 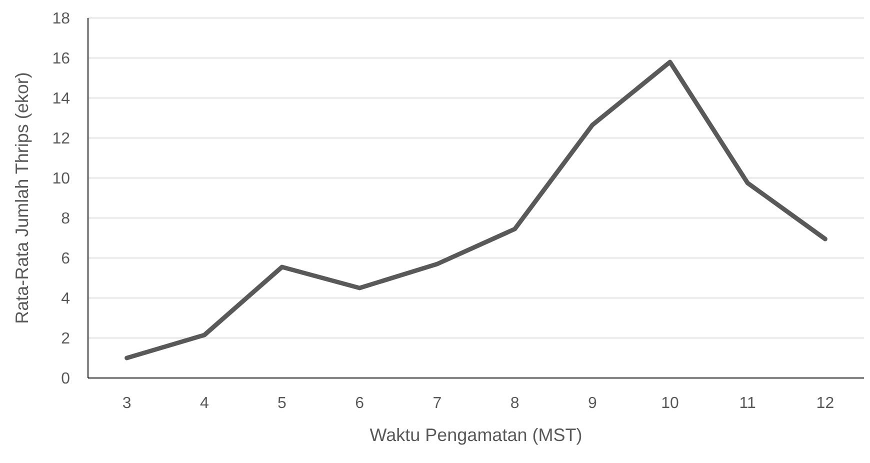 What do you see at coordinates (515, 403) in the screenshot?
I see `x-tick-label: 8` at bounding box center [515, 403].